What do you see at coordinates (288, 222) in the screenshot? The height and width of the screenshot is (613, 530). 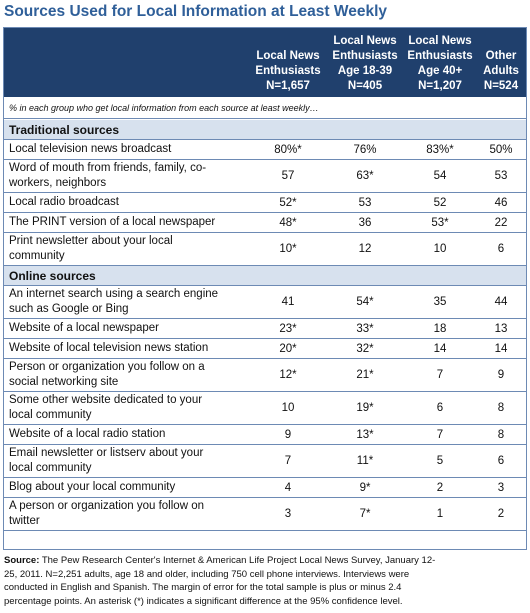 I see `cell-value: 48*` at bounding box center [288, 222].